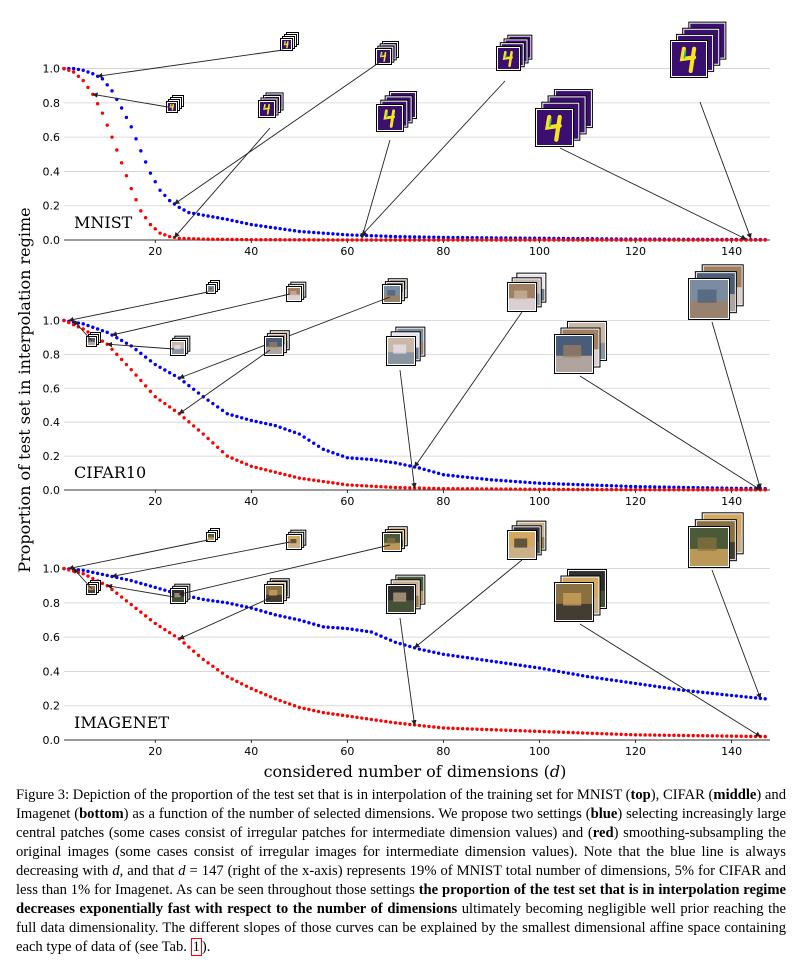 The width and height of the screenshot is (802, 979). What do you see at coordinates (155, 501) in the screenshot?
I see `x-tick-label: 20` at bounding box center [155, 501].